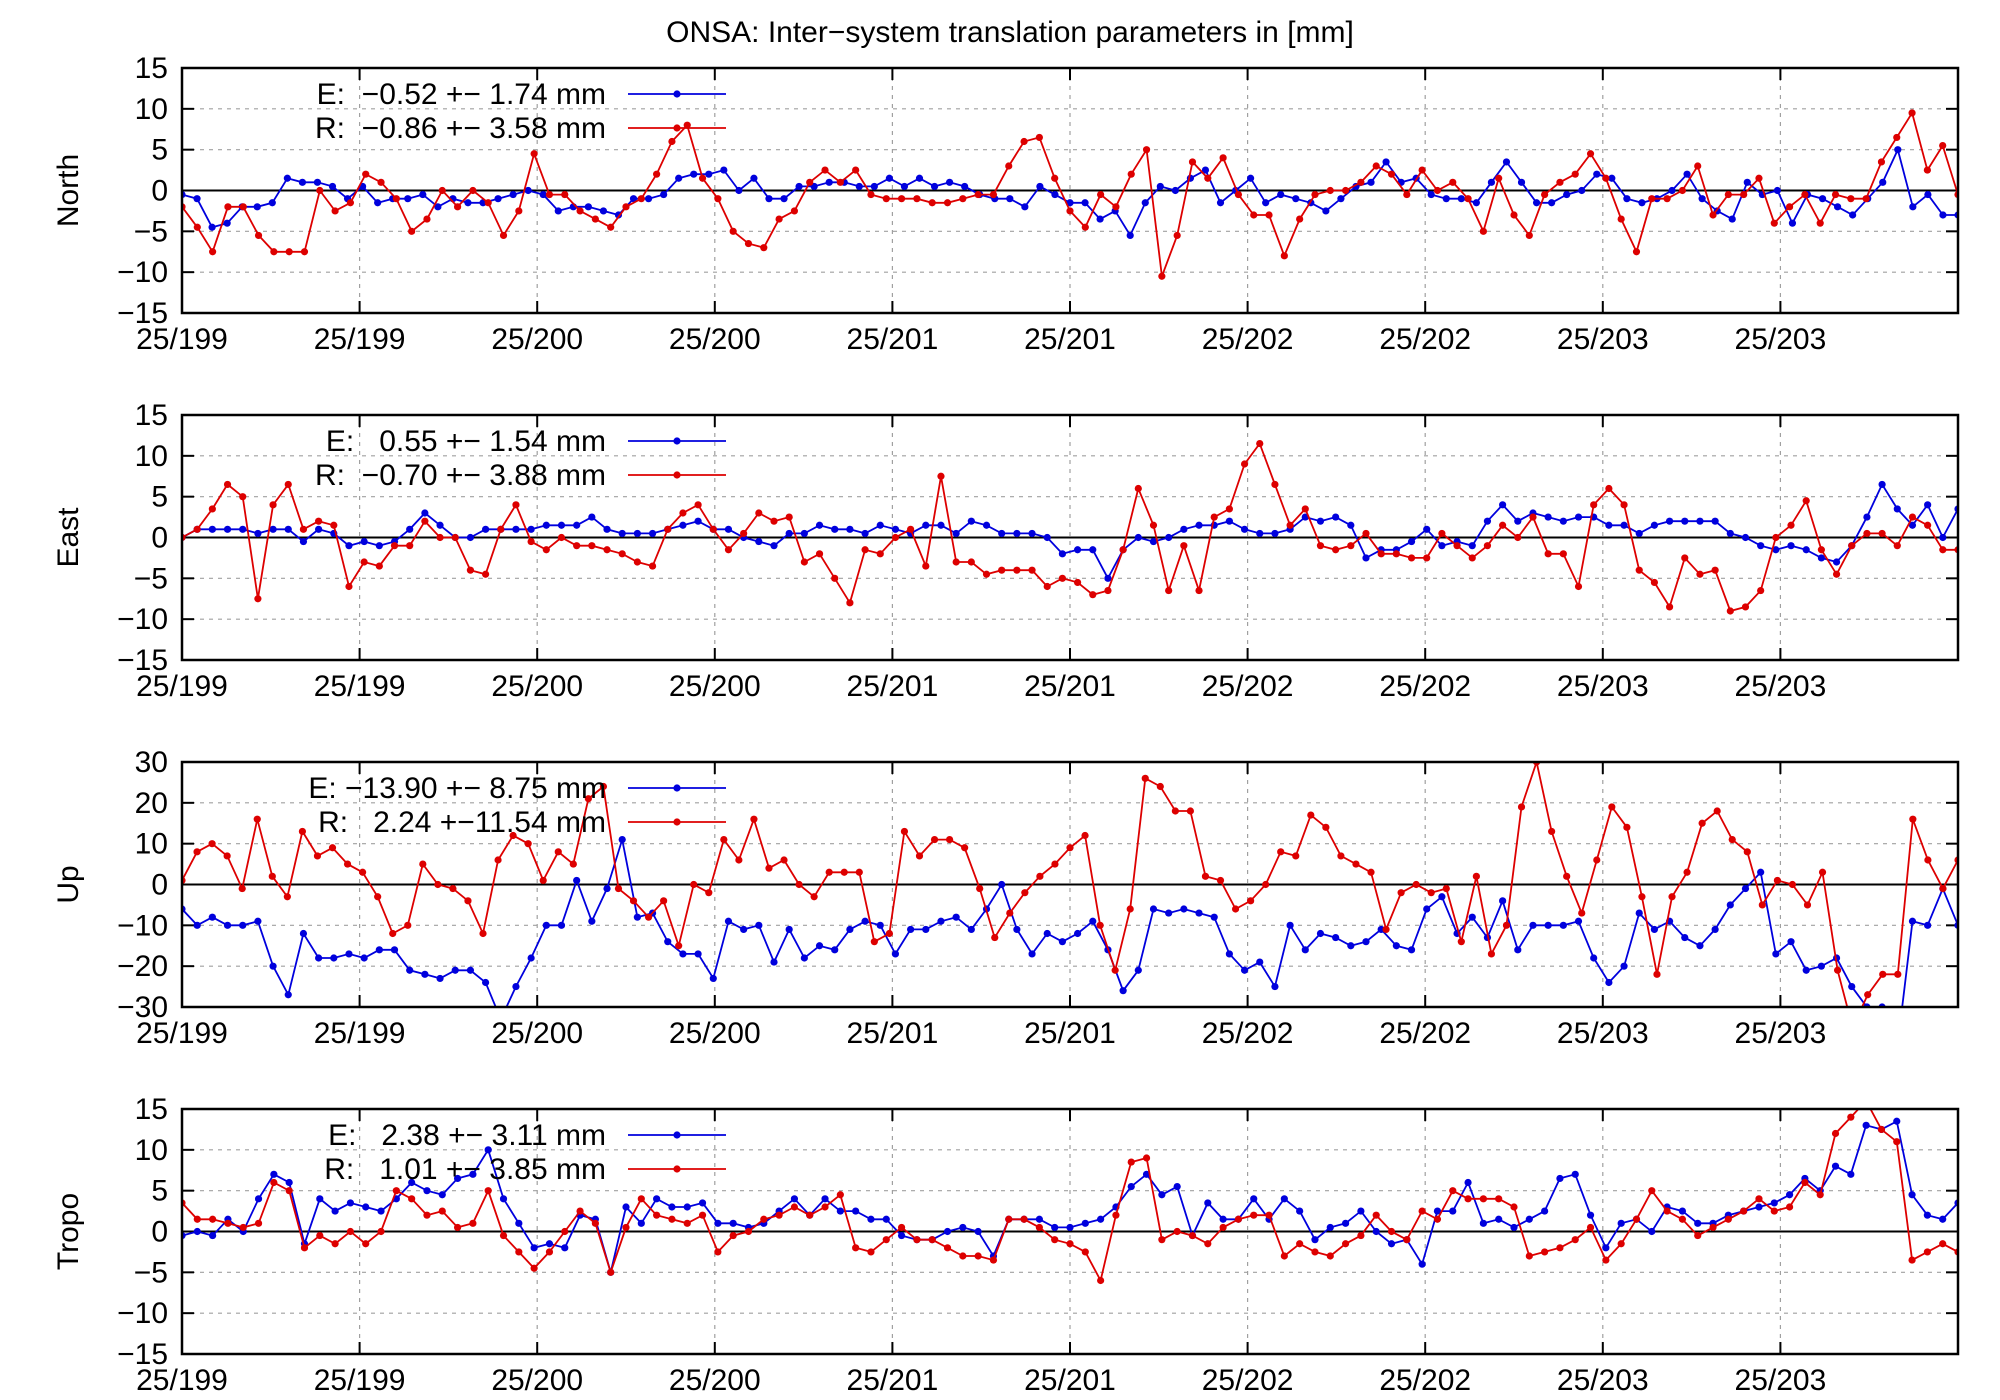  Describe the element at coordinates (460, 475) in the screenshot. I see `legend-entry-R: R: −0.70 +− 3.88 mm` at that location.